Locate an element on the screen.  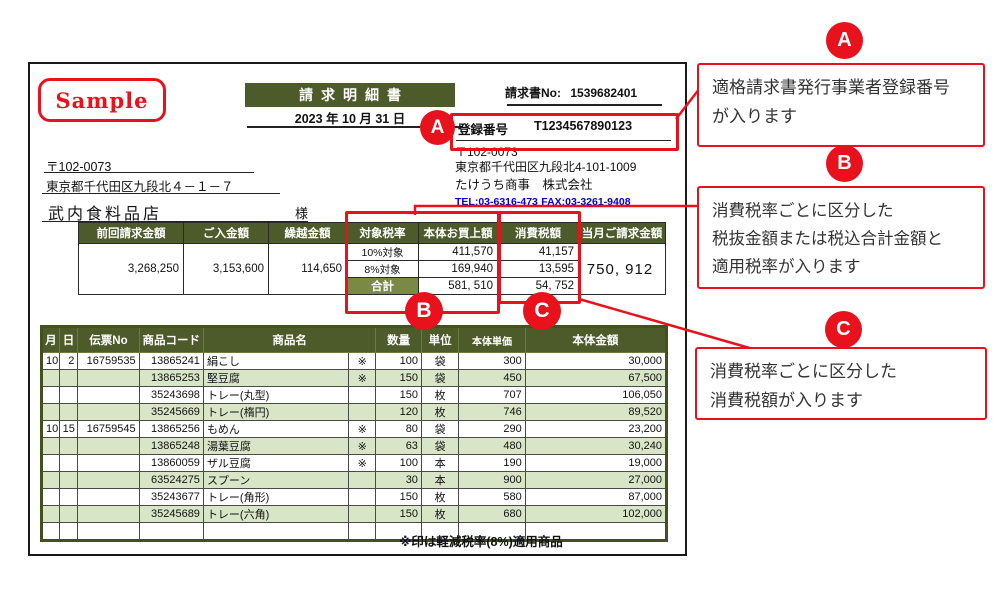
detail-header: 本体単価 is located at coordinates (492, 339).